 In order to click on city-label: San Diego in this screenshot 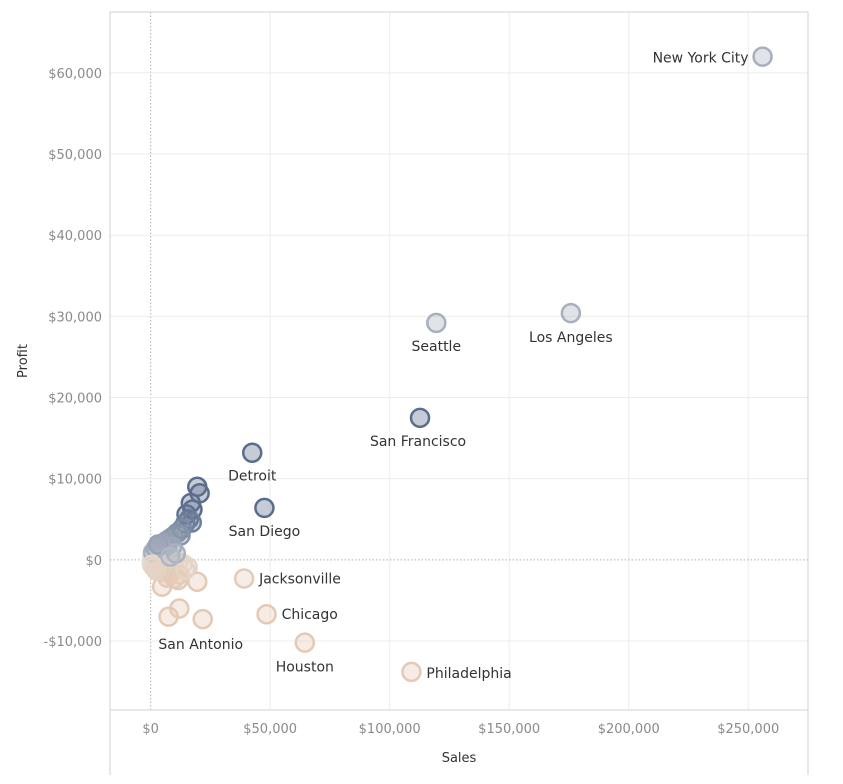, I will do `click(265, 532)`.